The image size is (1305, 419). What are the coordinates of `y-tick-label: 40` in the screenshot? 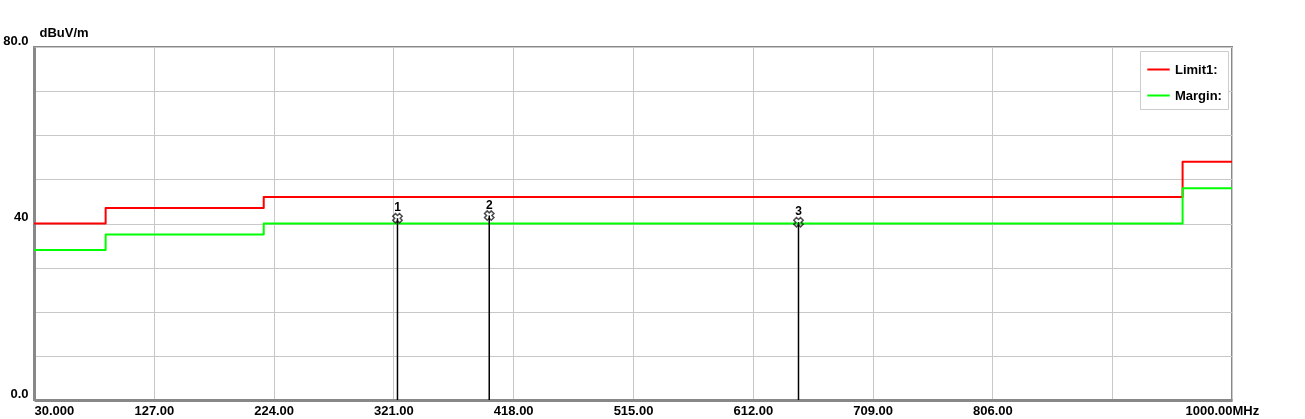 It's located at (21, 216).